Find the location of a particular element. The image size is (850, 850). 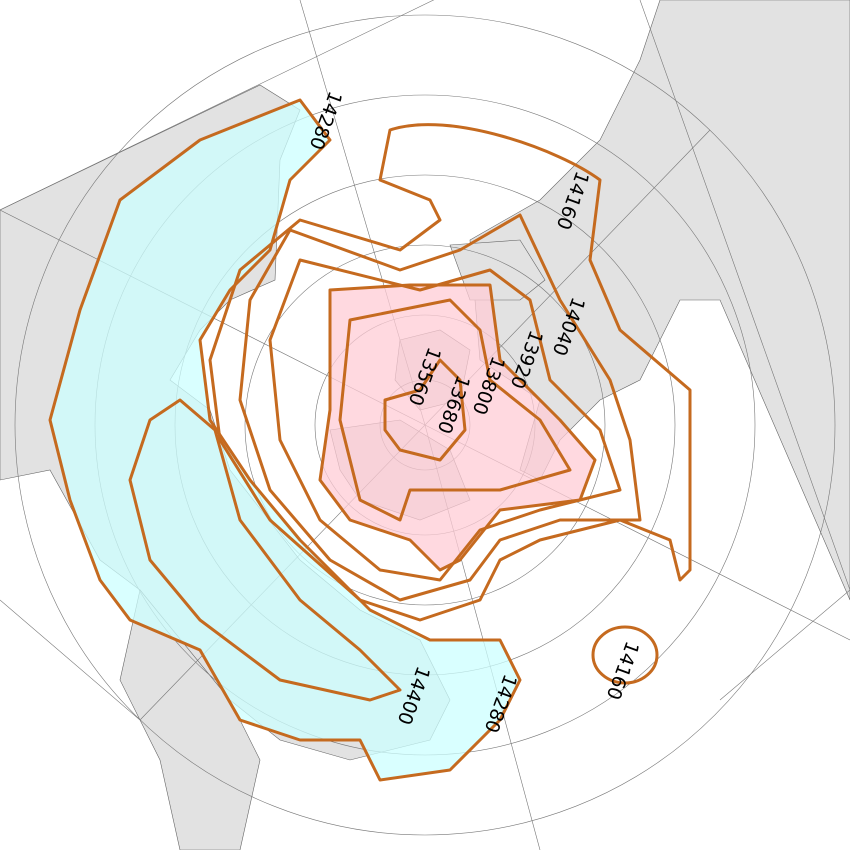

contour-label: 14160 is located at coordinates (622, 670).